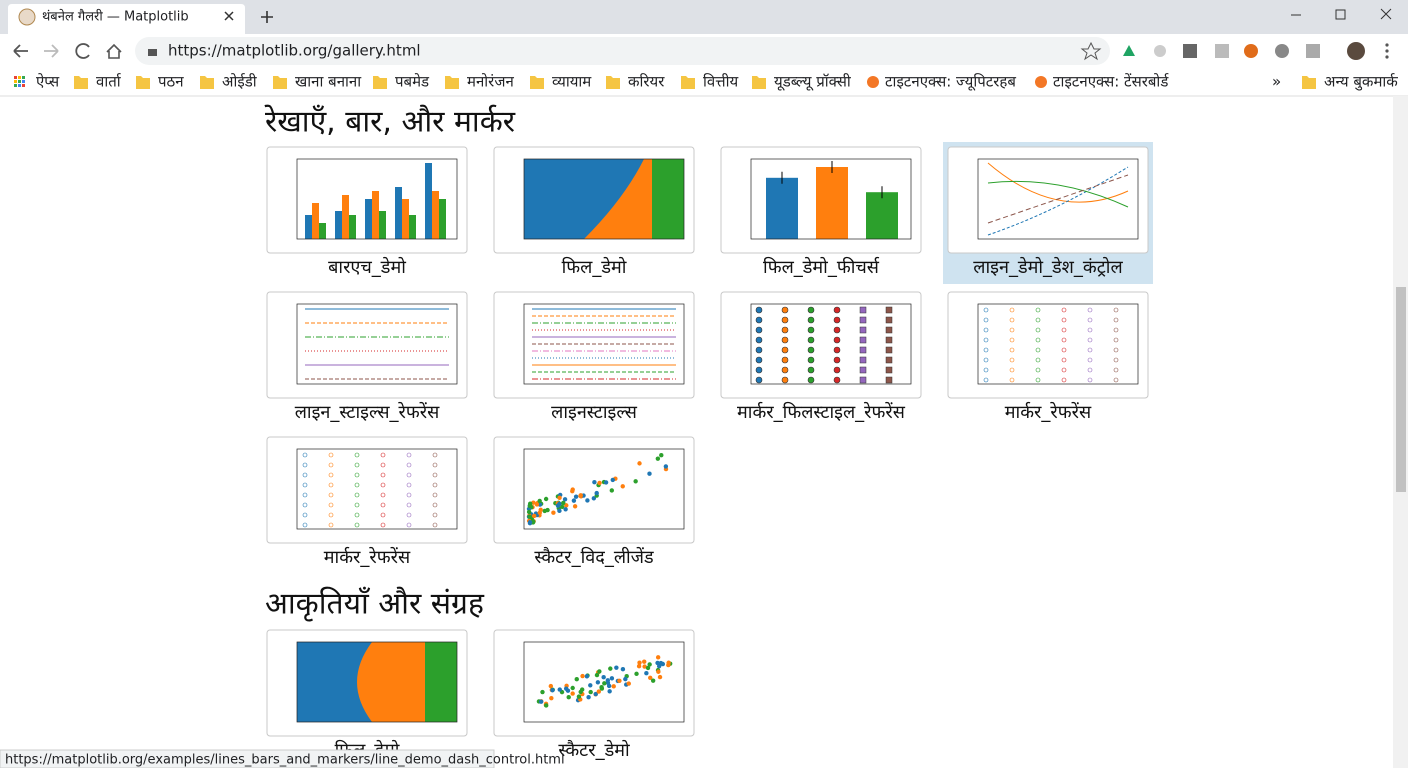  I want to click on star, so click(1091, 51).